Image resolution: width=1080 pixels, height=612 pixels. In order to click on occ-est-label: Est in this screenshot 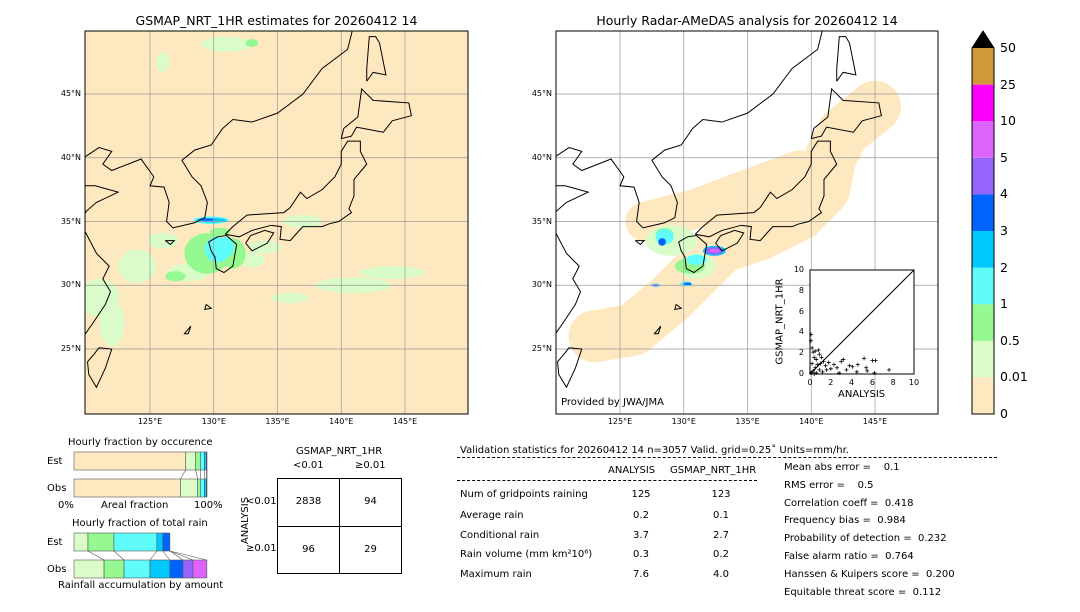, I will do `click(55, 461)`.